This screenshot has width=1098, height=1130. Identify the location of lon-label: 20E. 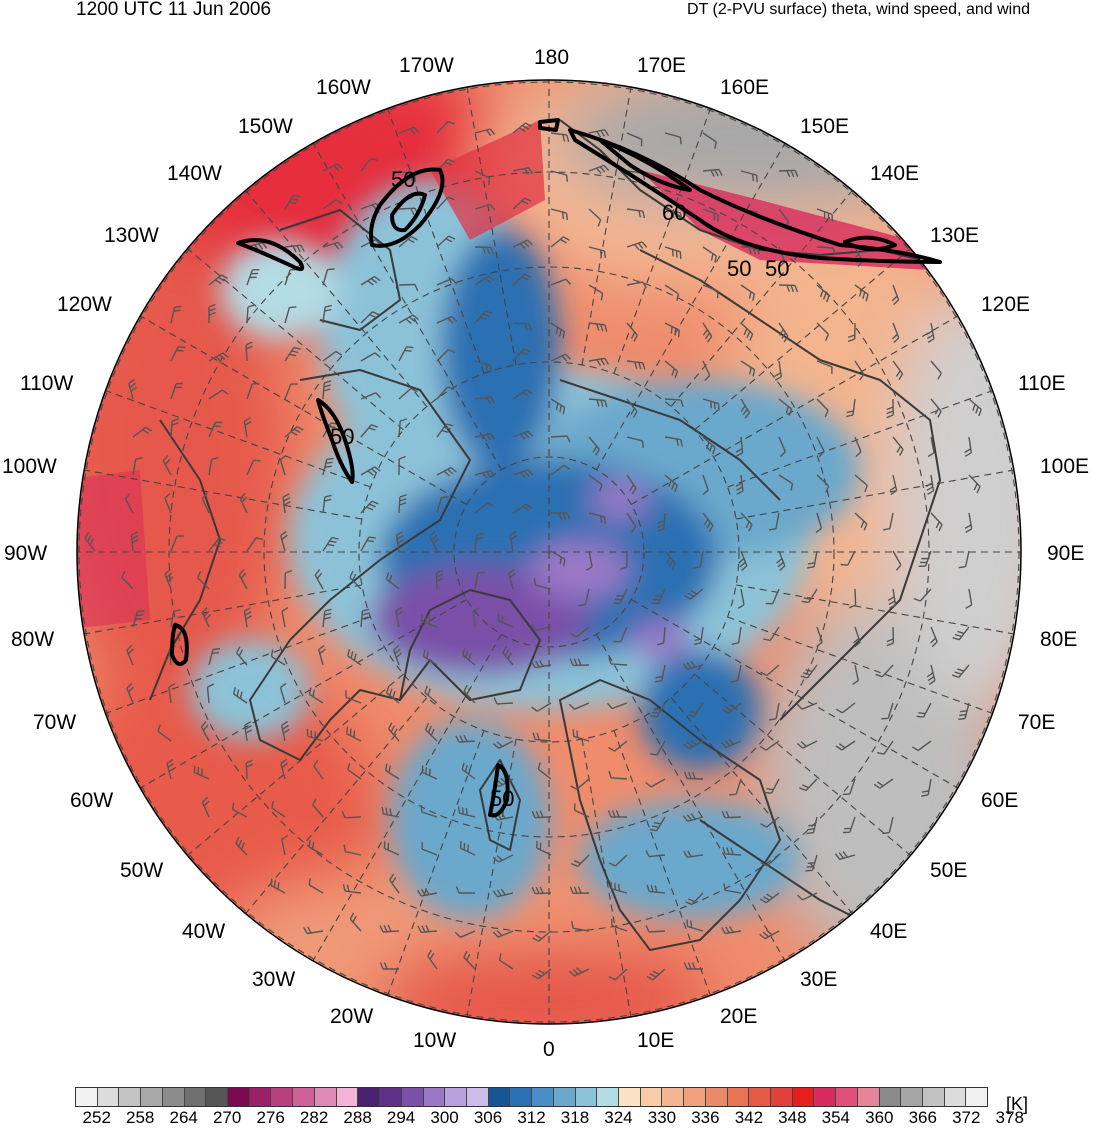
(738, 1016).